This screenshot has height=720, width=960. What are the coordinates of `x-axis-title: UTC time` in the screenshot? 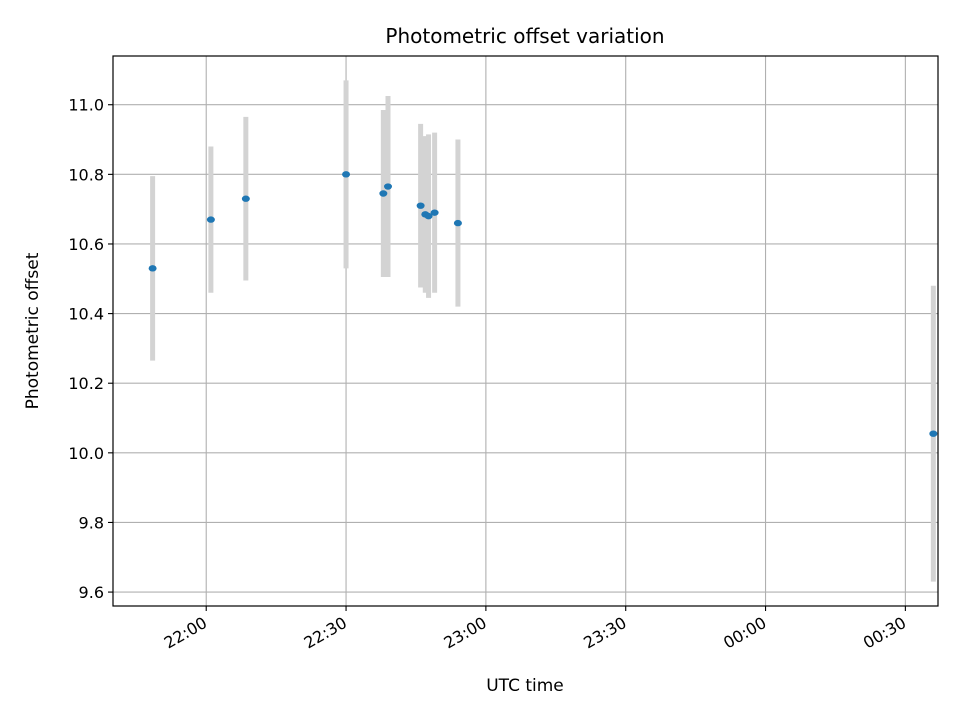 It's located at (525, 686).